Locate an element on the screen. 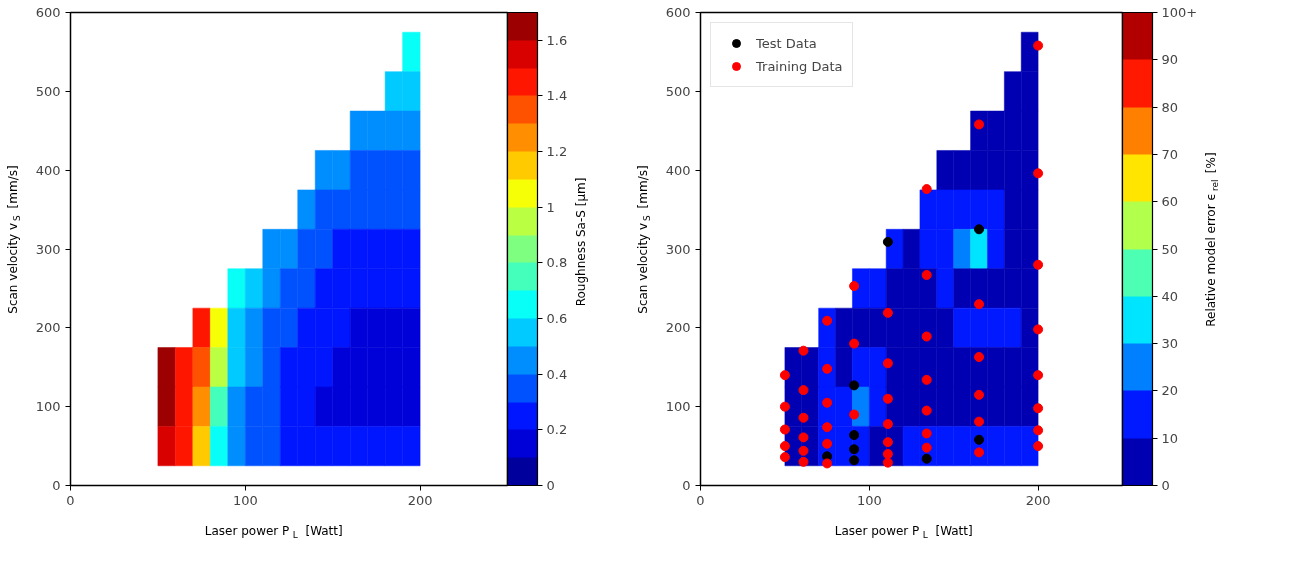 This screenshot has height=566, width=1295. color-bar-label: 0.6 is located at coordinates (557, 319).